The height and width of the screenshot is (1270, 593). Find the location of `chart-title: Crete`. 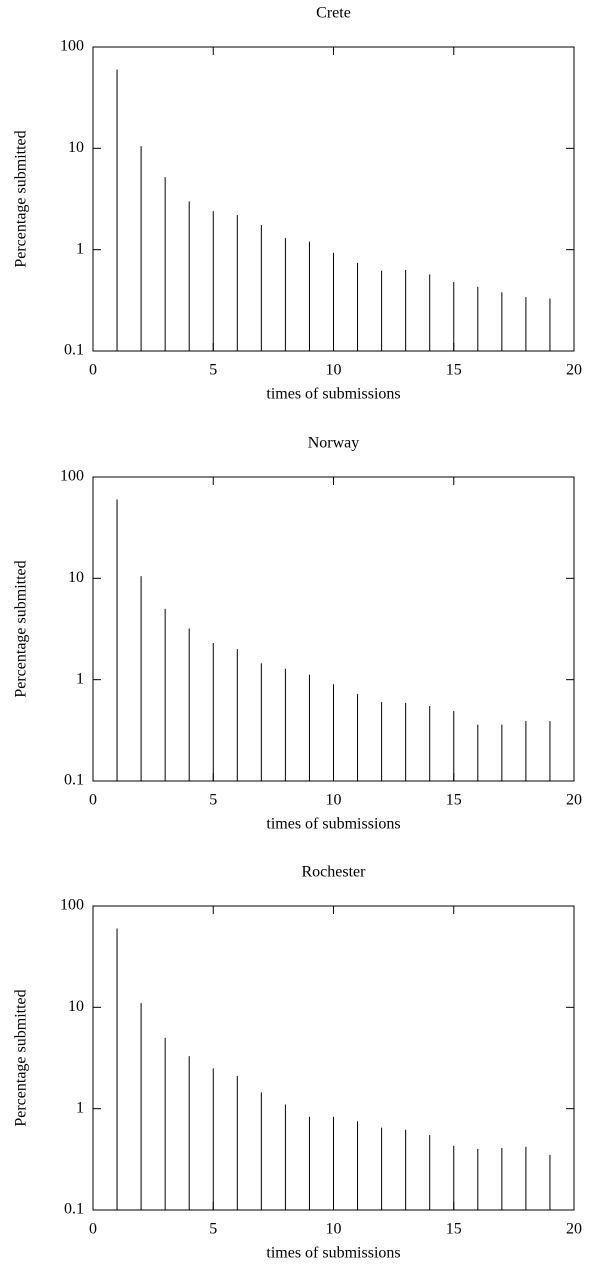

chart-title: Crete is located at coordinates (333, 13).